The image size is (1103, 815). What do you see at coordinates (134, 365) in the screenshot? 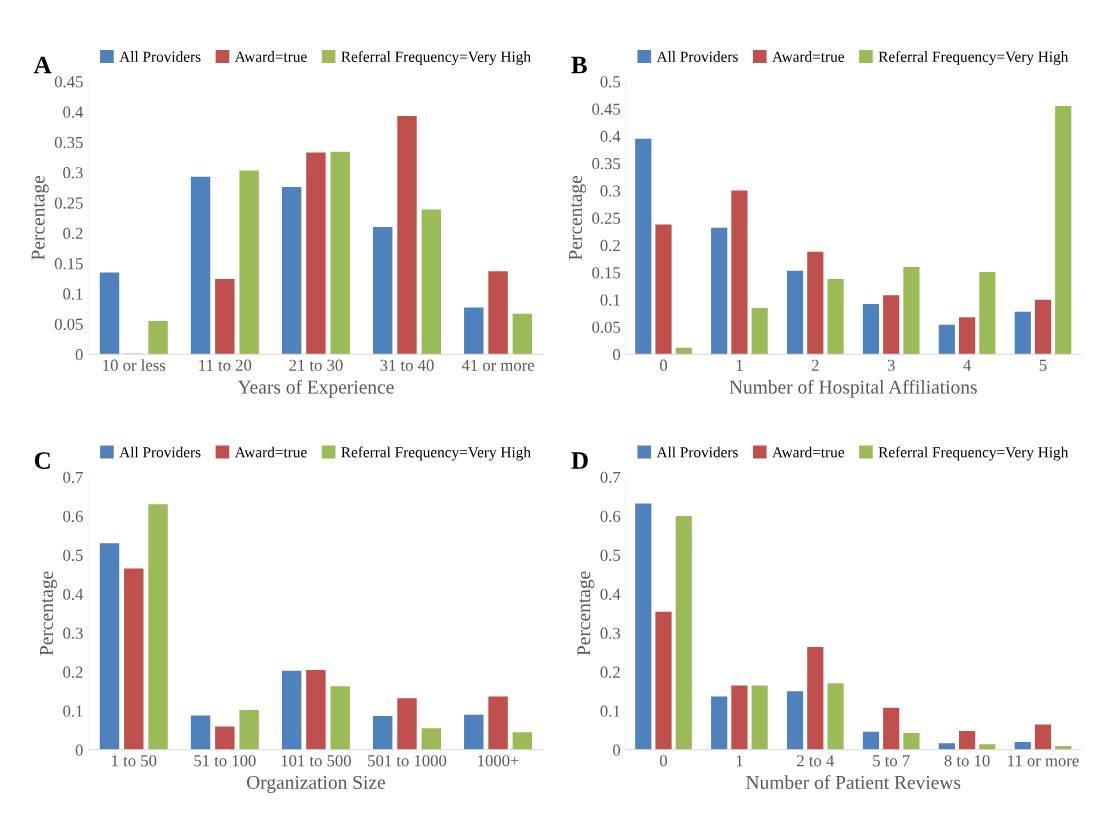
I see `x-tick-label: 10 or less` at bounding box center [134, 365].